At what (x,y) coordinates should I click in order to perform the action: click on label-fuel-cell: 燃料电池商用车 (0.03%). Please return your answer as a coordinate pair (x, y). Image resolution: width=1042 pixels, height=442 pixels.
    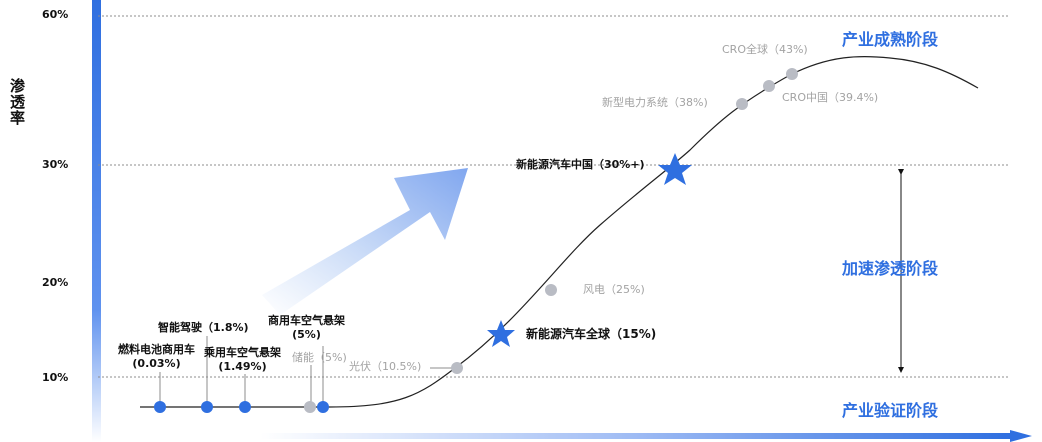
    Looking at the image, I should click on (156, 356).